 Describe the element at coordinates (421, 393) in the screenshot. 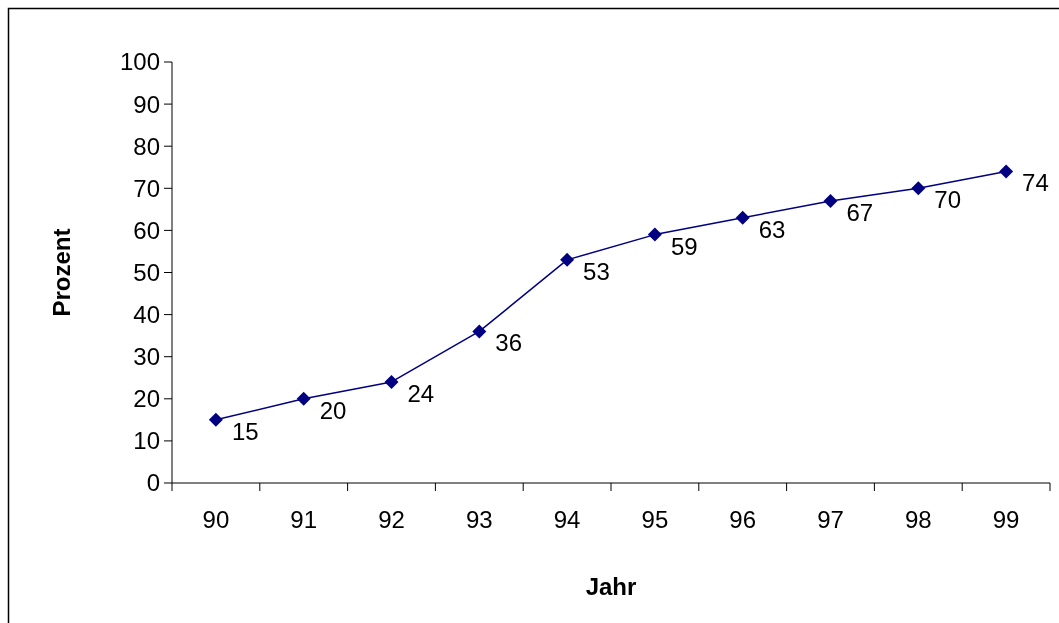

I see `data-label: 24` at that location.